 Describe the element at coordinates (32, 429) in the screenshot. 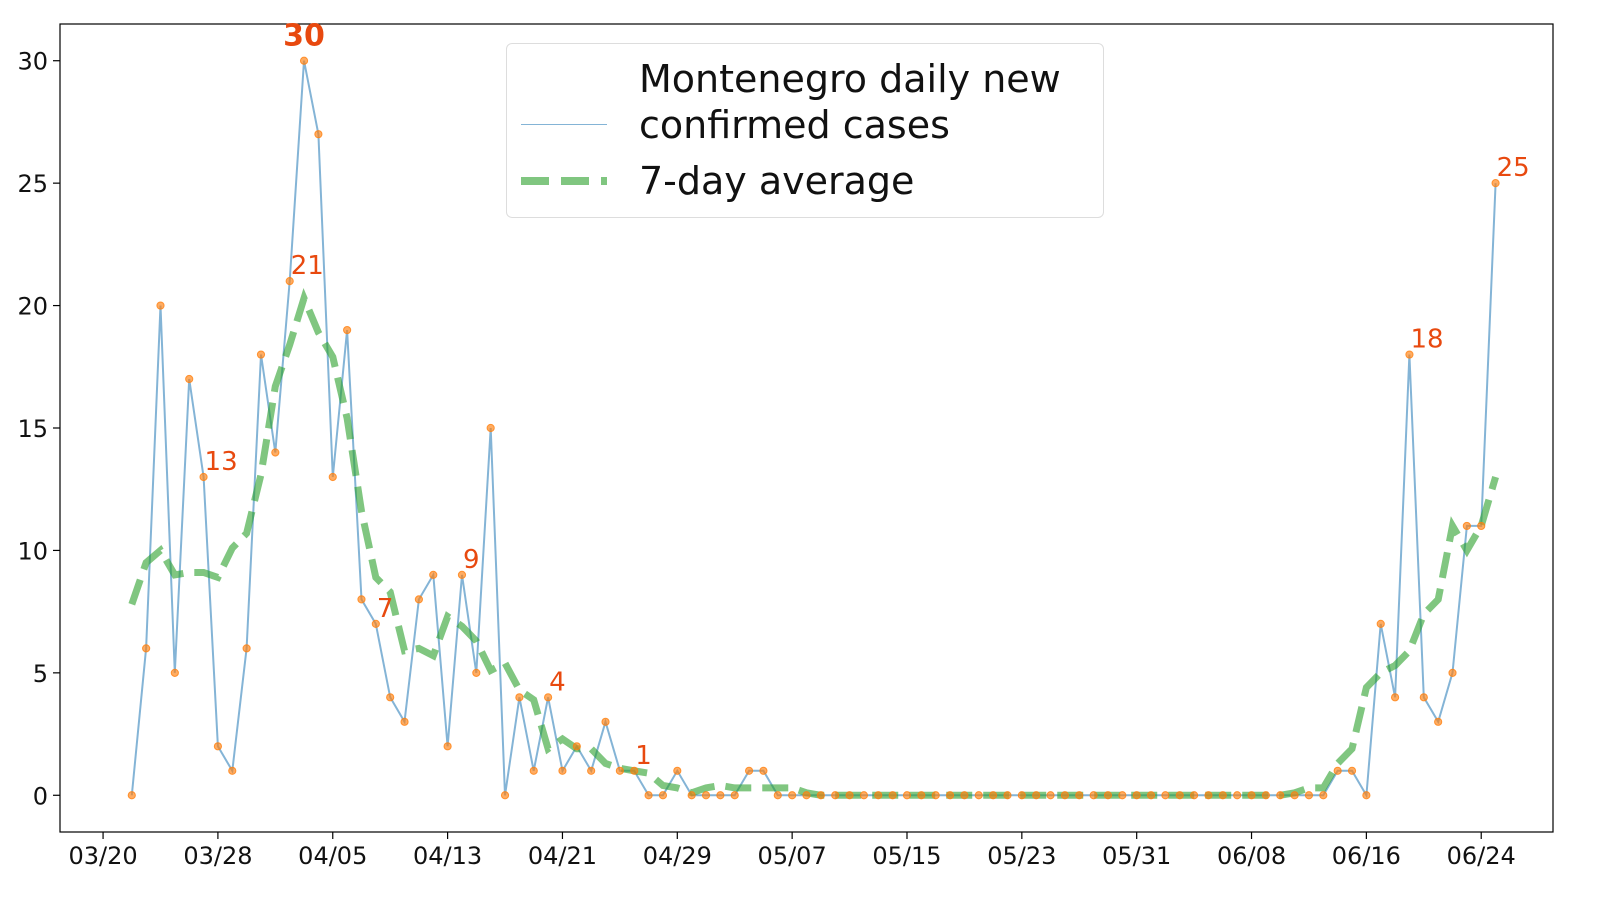

I see `y-tick-label: 15` at that location.